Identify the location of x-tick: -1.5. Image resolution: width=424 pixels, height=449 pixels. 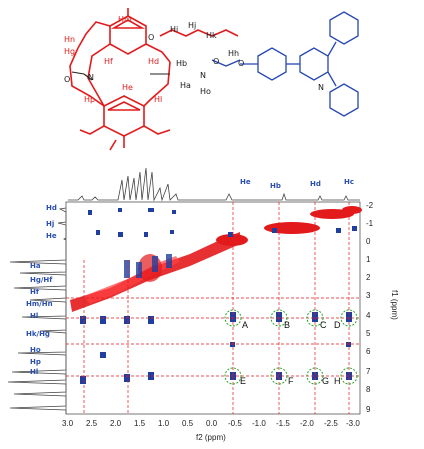
(283, 423).